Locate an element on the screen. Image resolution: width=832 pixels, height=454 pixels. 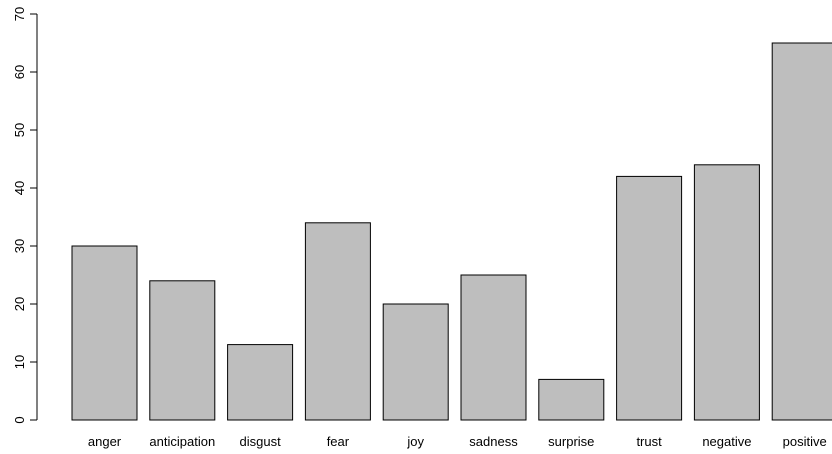
category-label-anticipation: anticipation is located at coordinates (182, 441).